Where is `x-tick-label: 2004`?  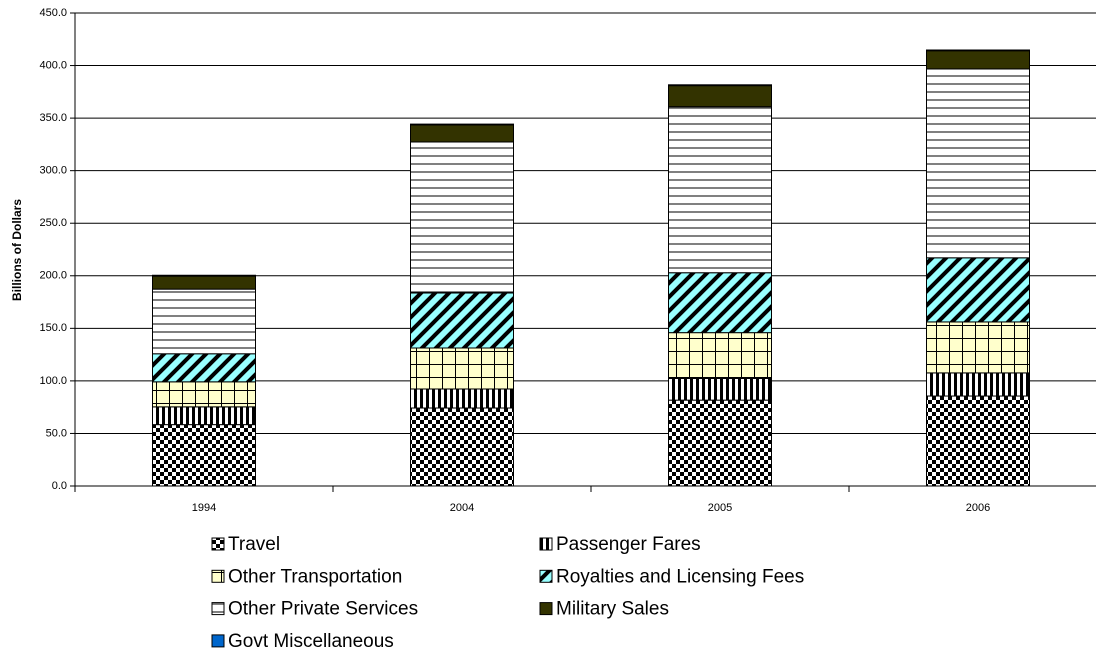
x-tick-label: 2004 is located at coordinates (462, 508).